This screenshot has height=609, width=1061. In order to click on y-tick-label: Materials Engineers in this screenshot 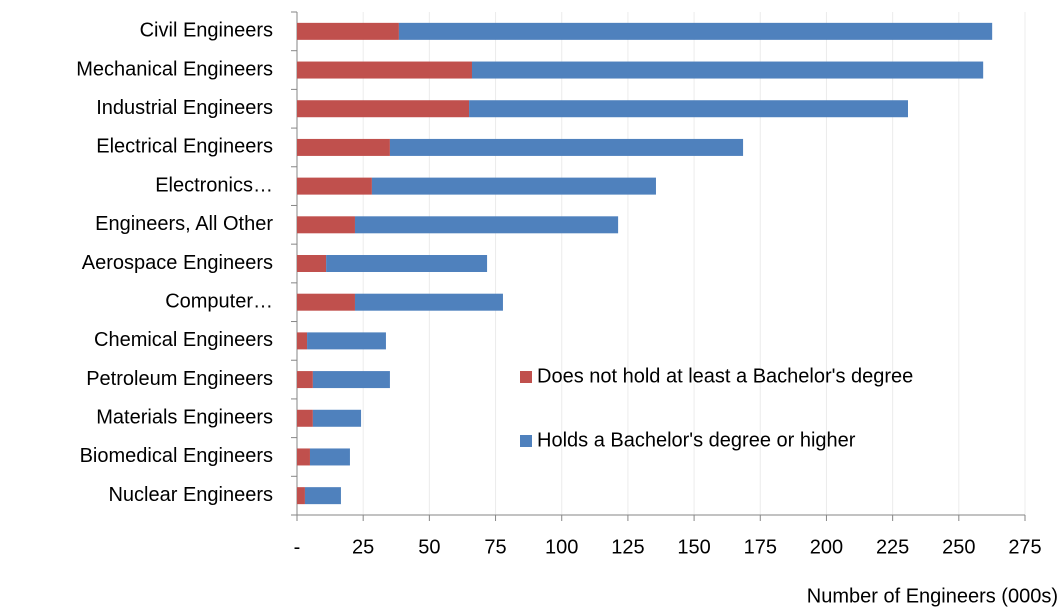, I will do `click(184, 418)`.